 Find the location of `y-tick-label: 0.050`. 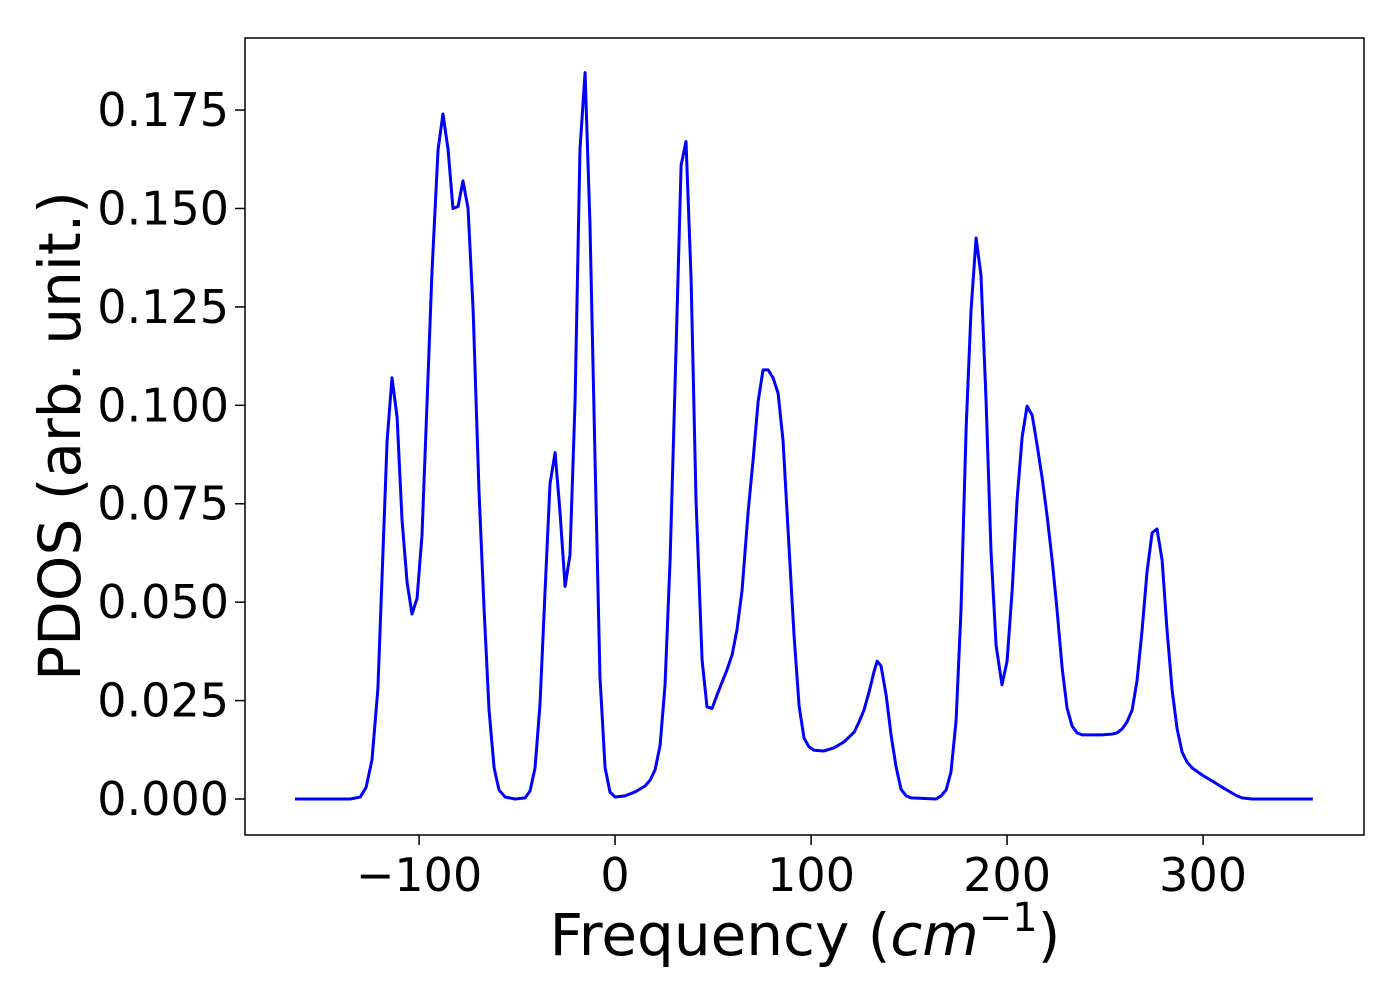

y-tick-label: 0.050 is located at coordinates (163, 602).